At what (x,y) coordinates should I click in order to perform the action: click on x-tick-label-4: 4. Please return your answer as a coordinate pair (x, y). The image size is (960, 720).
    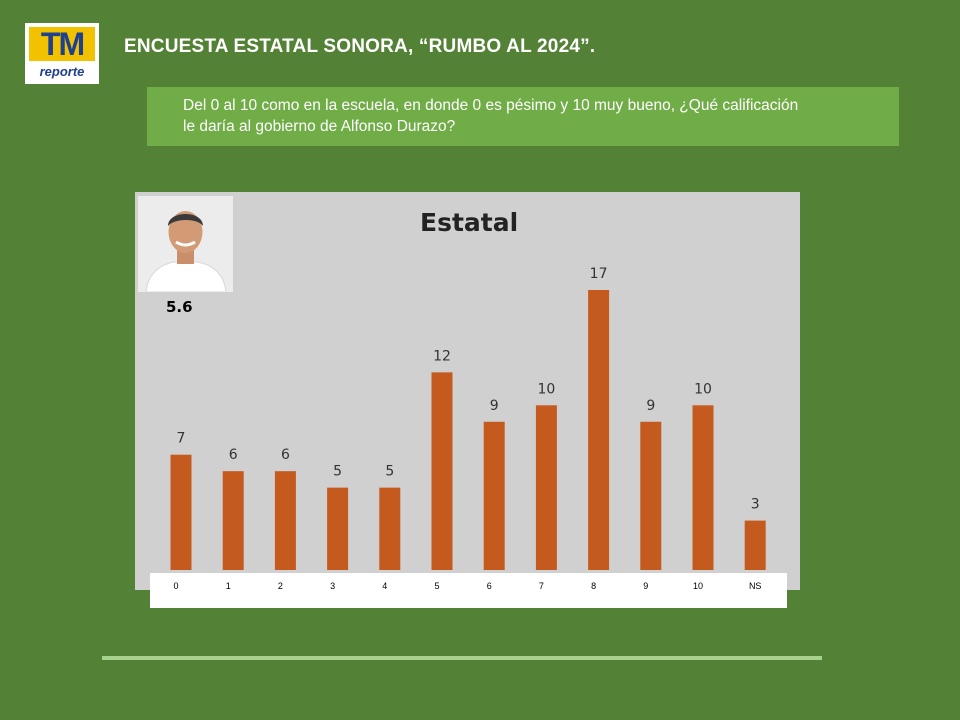
    Looking at the image, I should click on (384, 586).